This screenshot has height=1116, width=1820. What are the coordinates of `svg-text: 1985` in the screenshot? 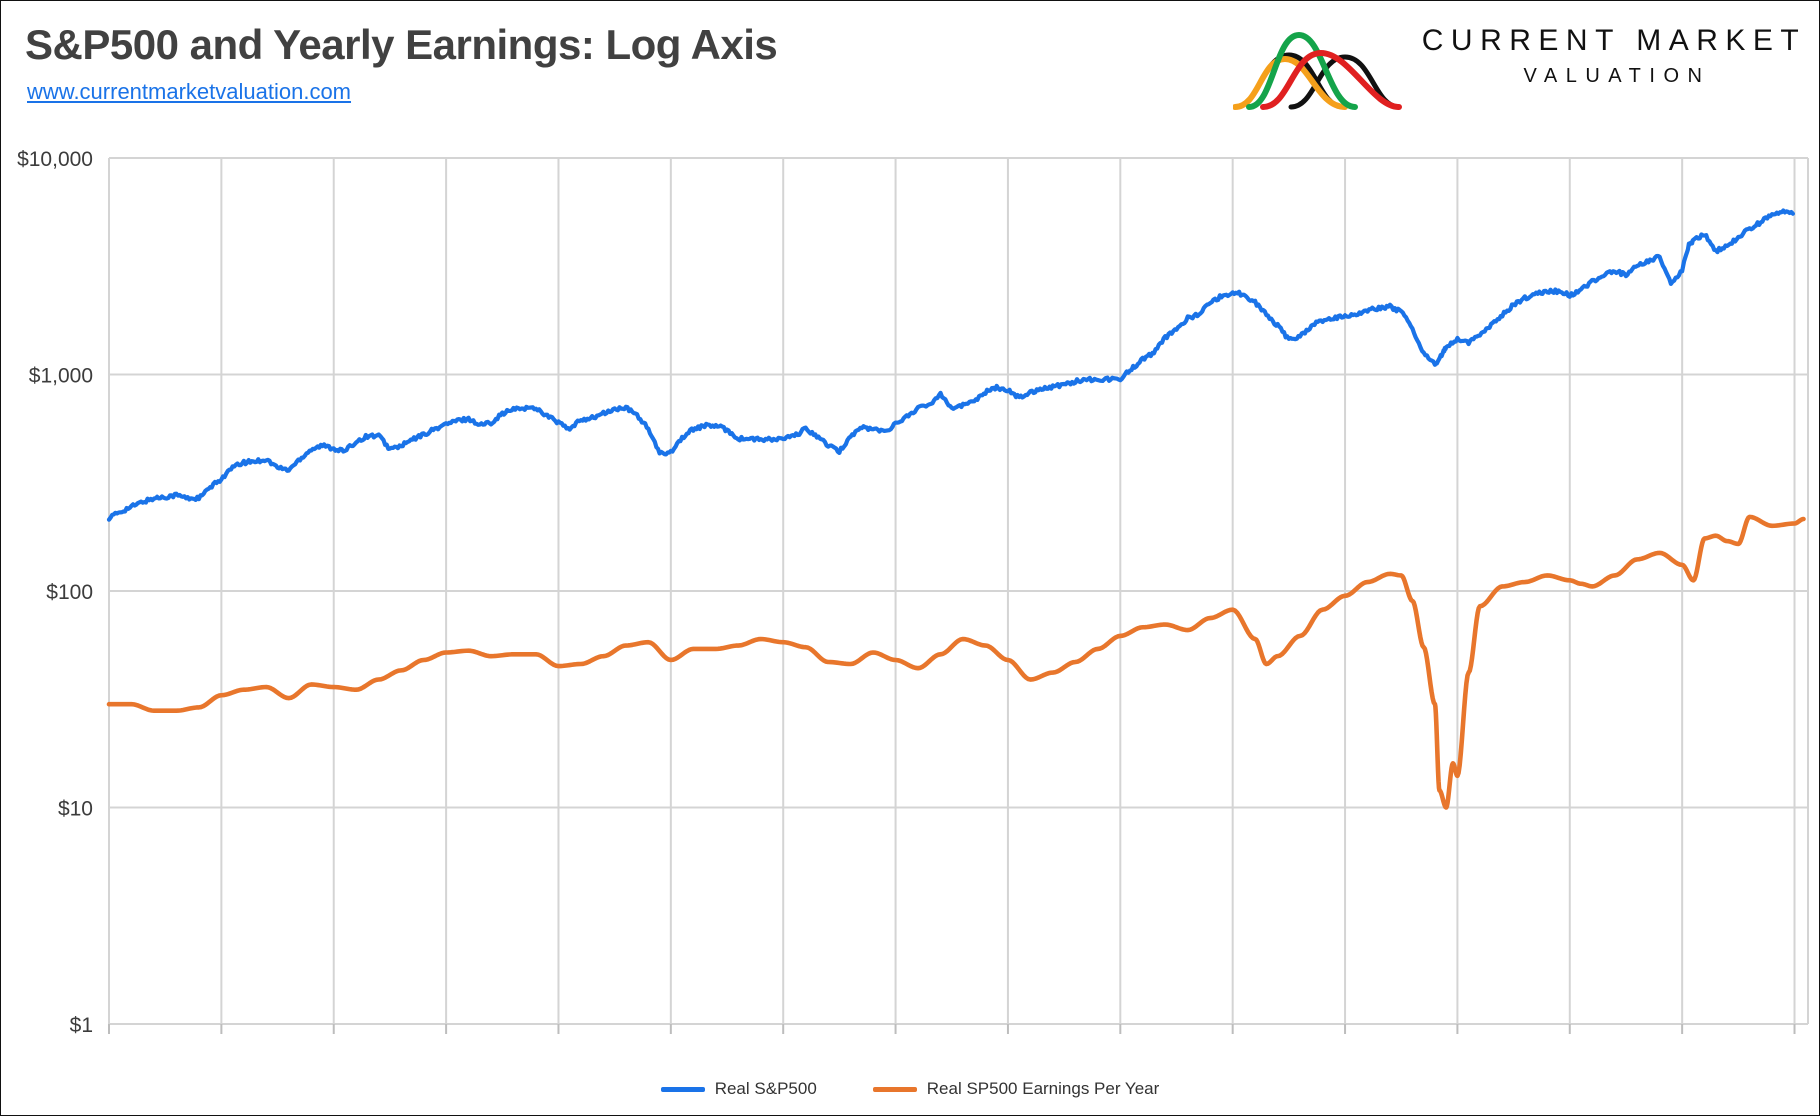 It's located at (895, 1048).